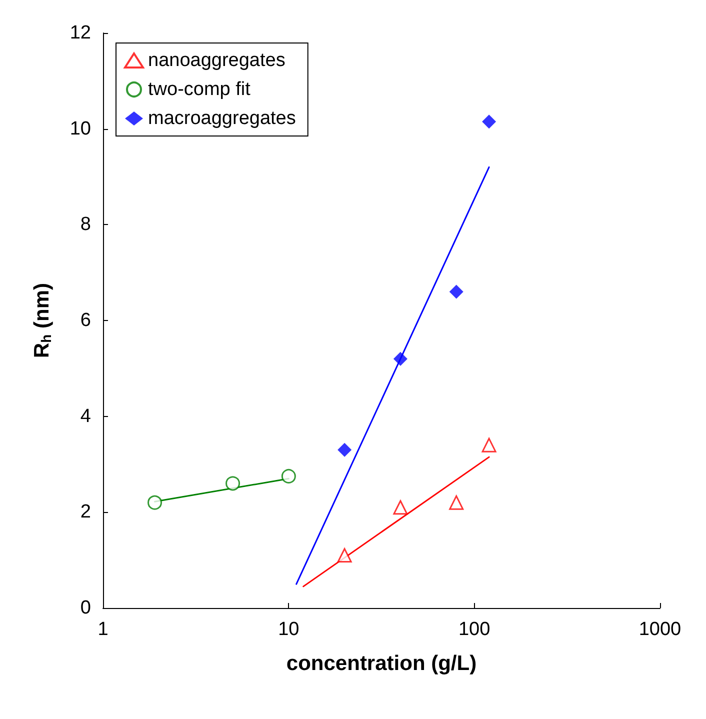 The image size is (706, 719). What do you see at coordinates (103, 629) in the screenshot?
I see `x-tick-label: 1` at bounding box center [103, 629].